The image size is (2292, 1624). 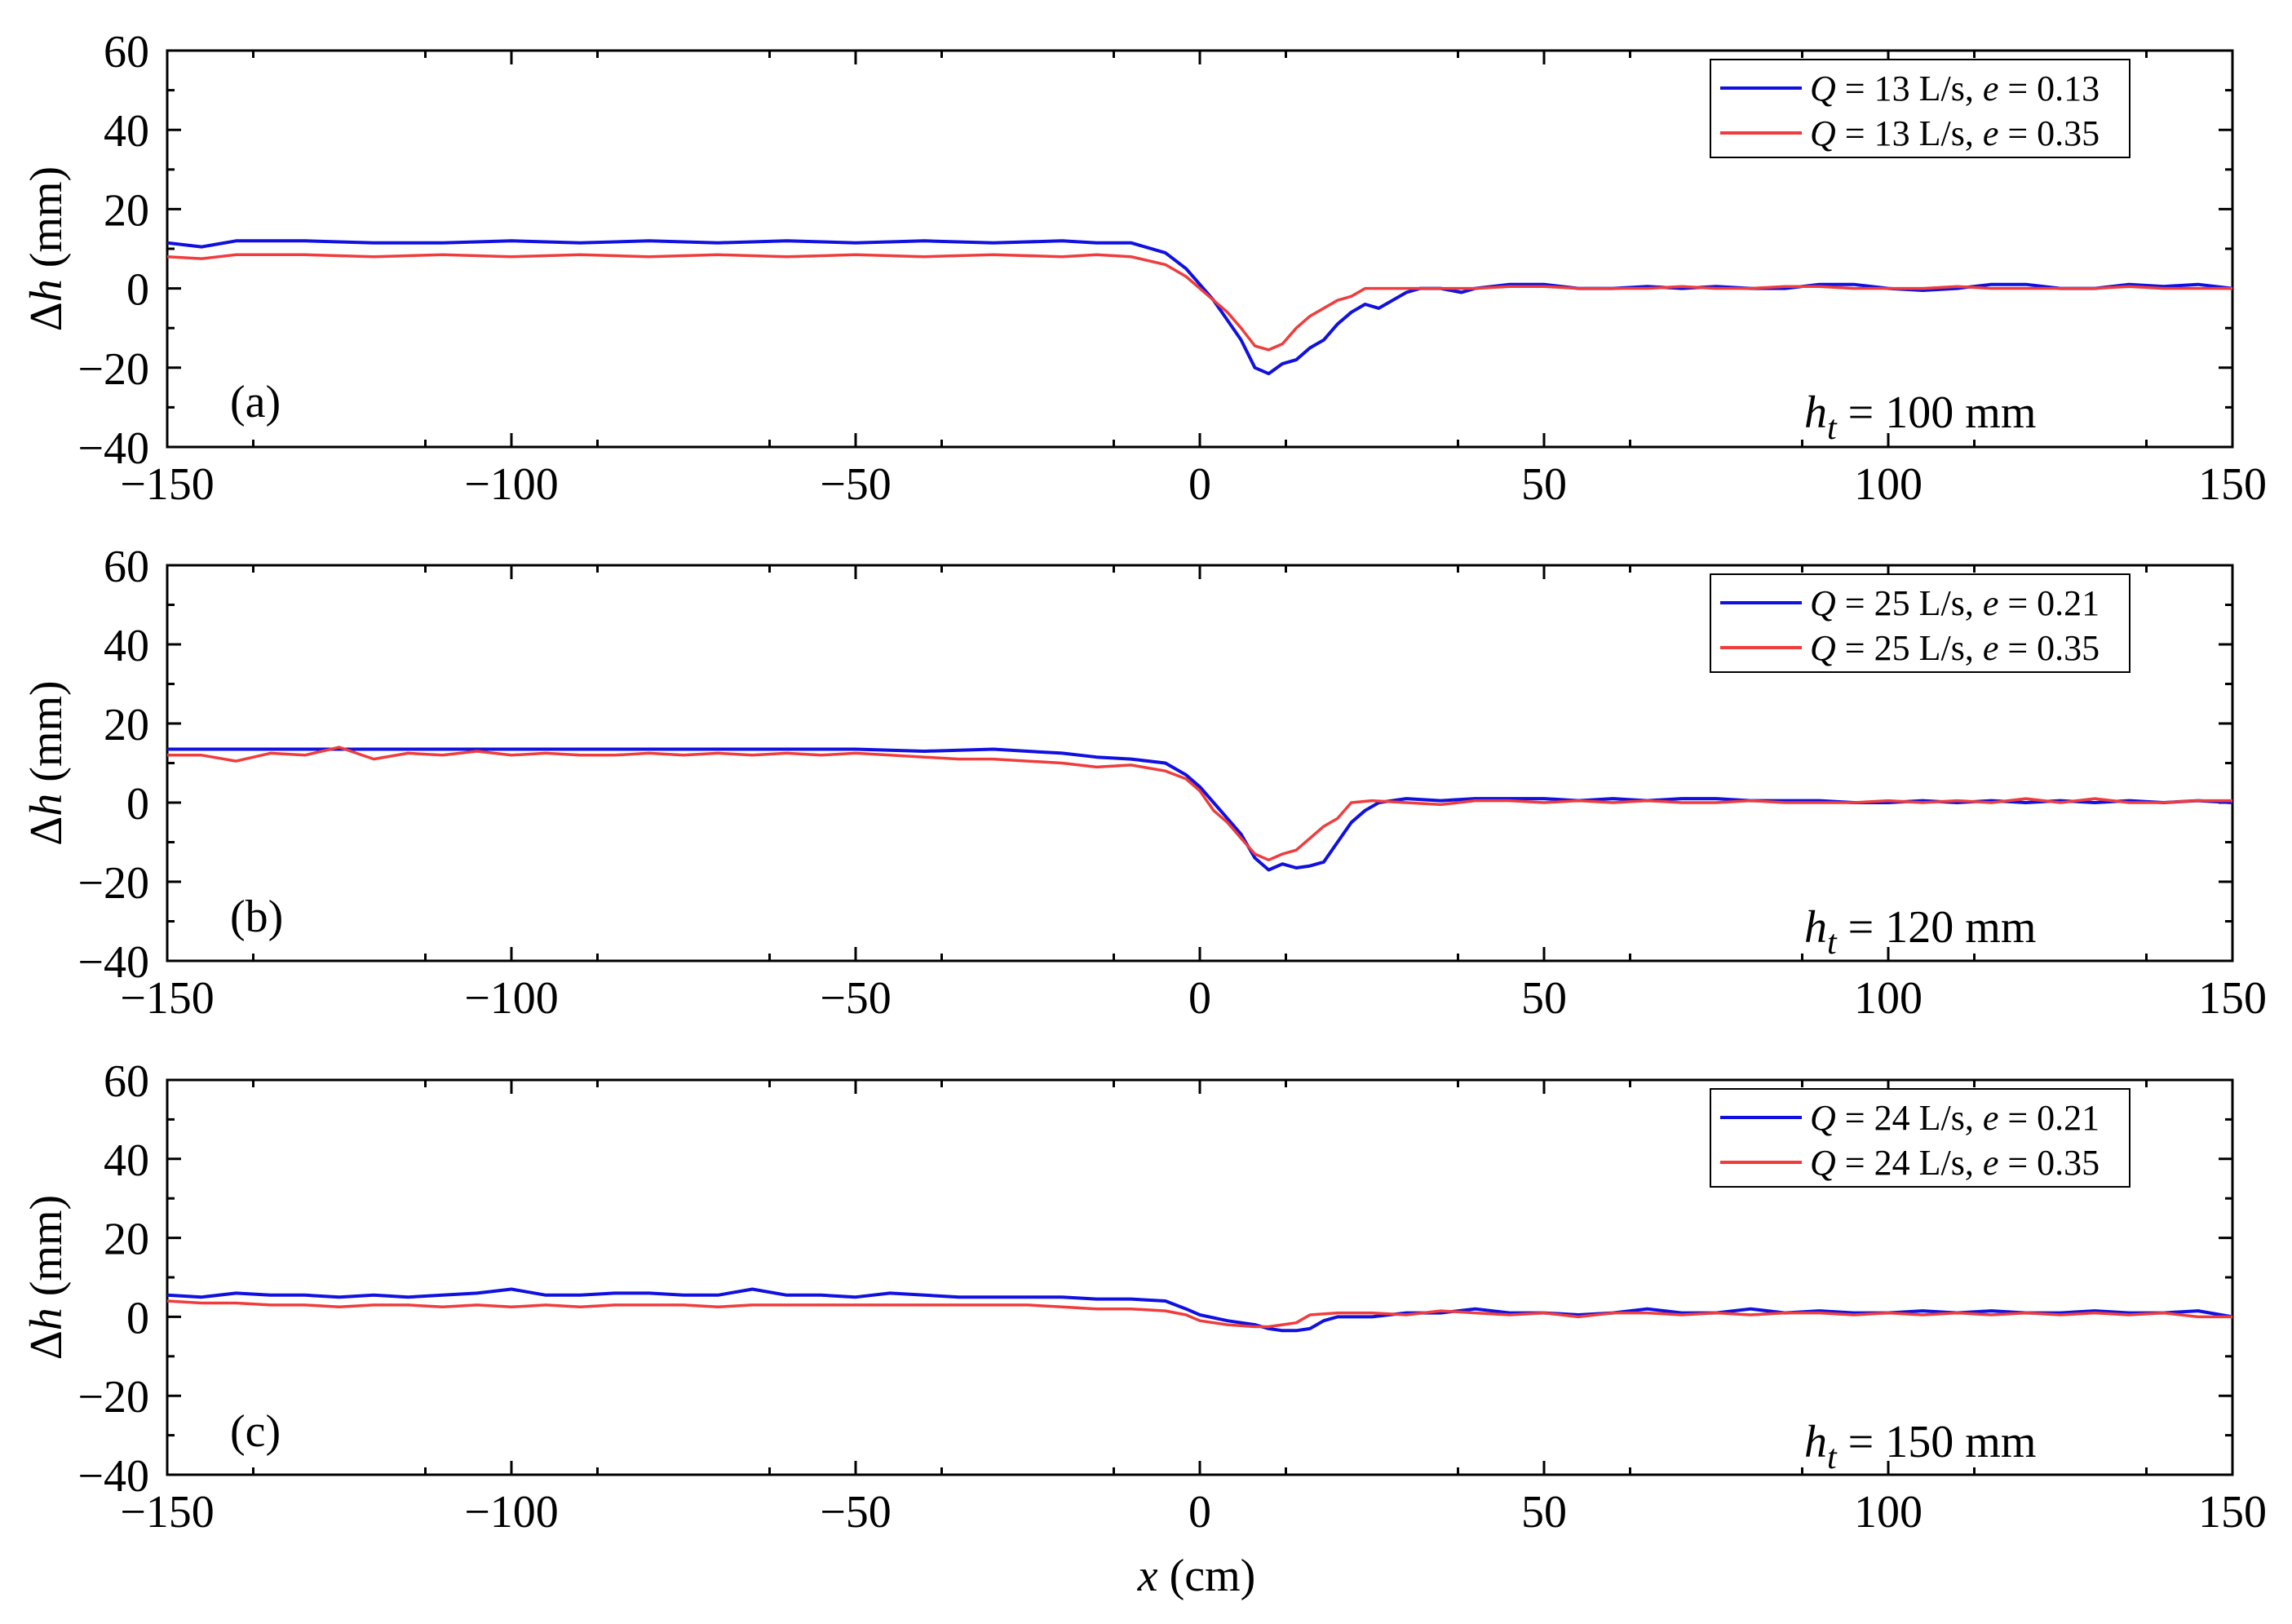 I want to click on legend-entry-1: Q = 24 L/s, e = 0.21, so click(x=1955, y=1118).